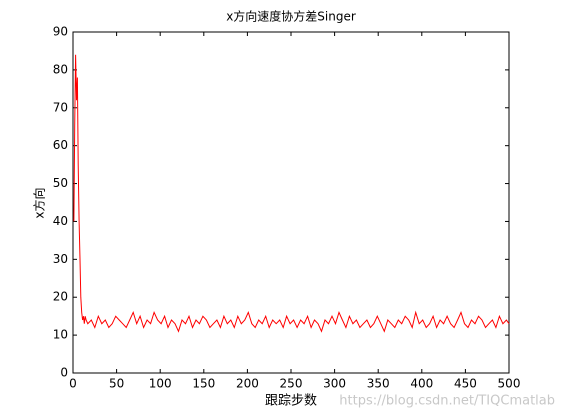 This screenshot has height=420, width=561. I want to click on x-tick-label: 200, so click(247, 384).